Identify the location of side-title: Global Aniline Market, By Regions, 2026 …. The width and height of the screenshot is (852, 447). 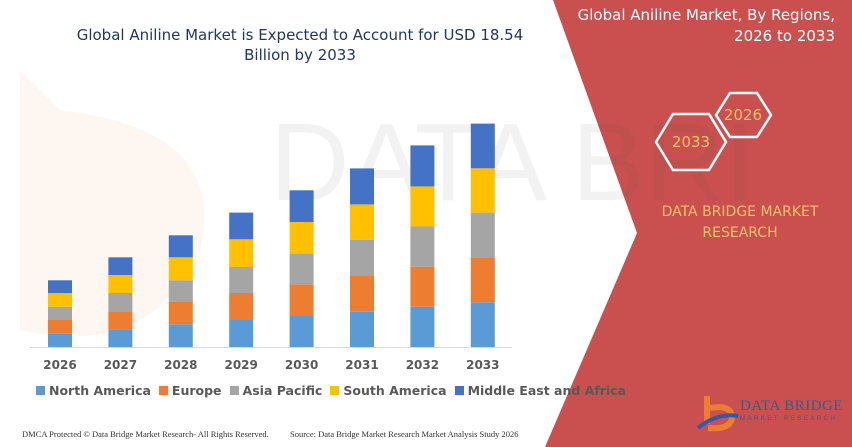
(706, 26).